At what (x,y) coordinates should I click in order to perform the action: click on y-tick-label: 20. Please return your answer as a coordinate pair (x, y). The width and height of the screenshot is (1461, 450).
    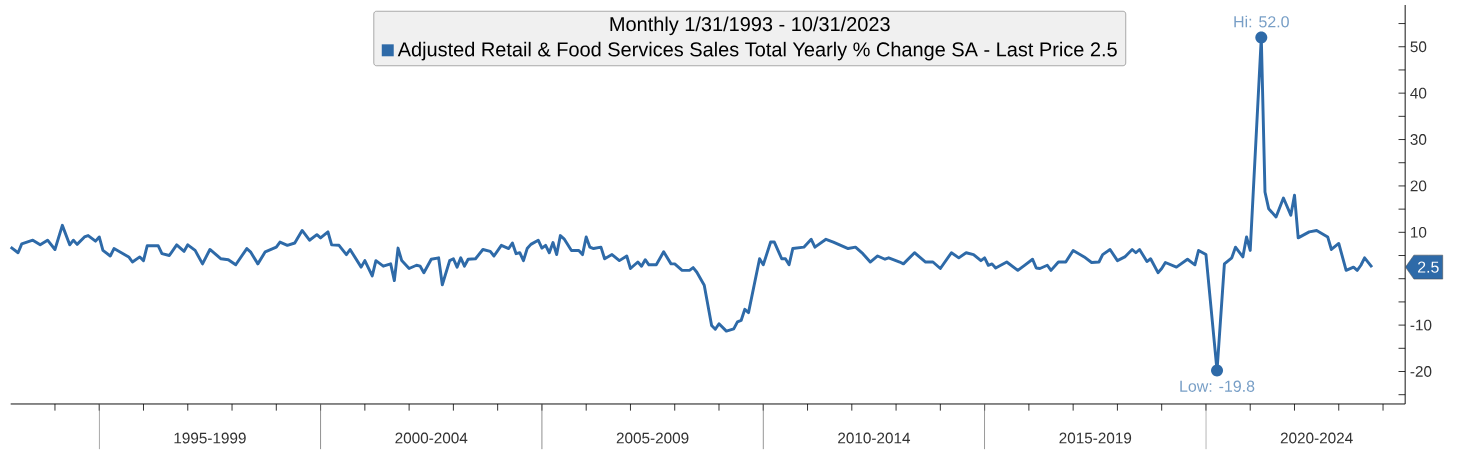
    Looking at the image, I should click on (1418, 186).